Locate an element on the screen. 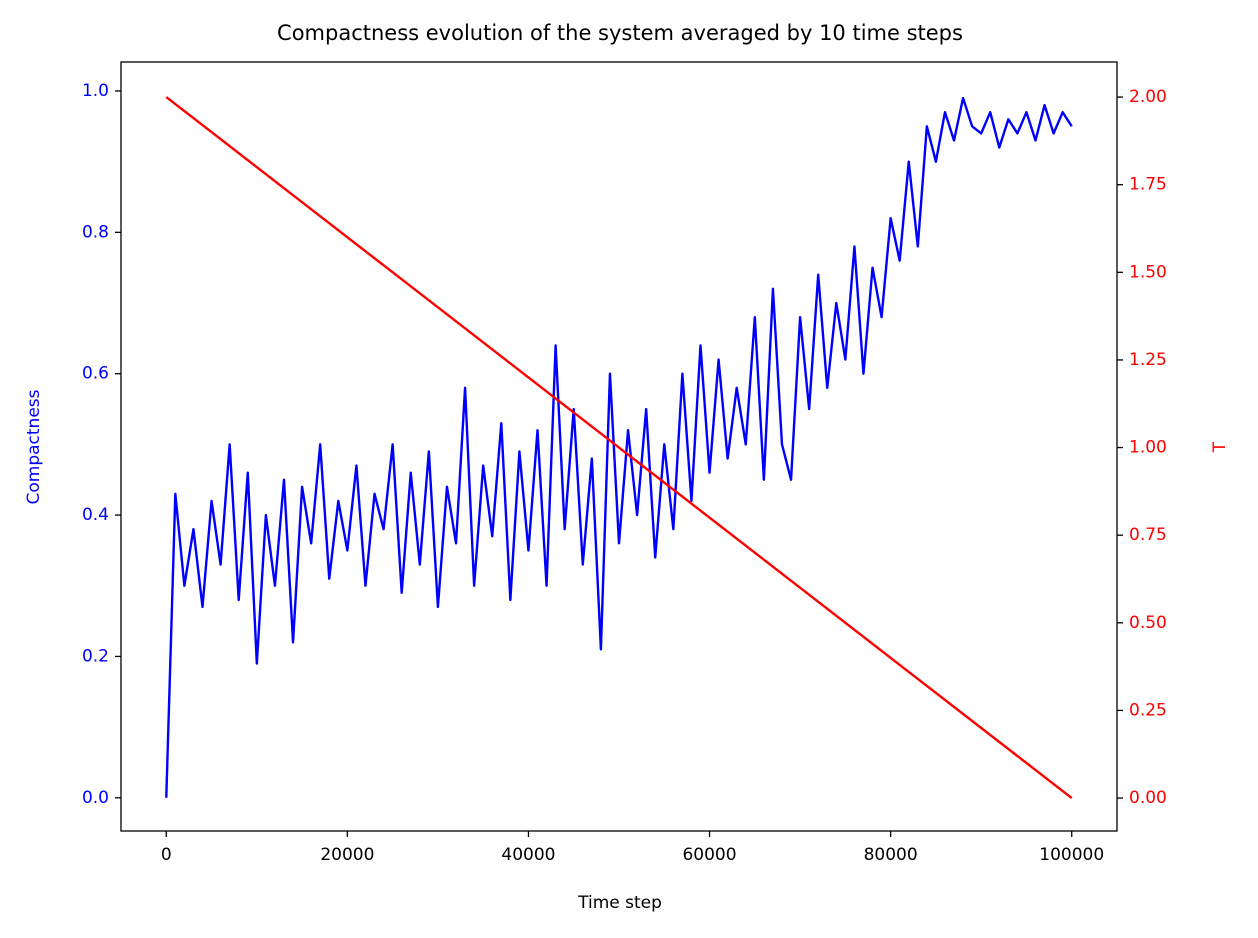 The height and width of the screenshot is (938, 1258). y2-tick-label: 0.25 is located at coordinates (1148, 710).